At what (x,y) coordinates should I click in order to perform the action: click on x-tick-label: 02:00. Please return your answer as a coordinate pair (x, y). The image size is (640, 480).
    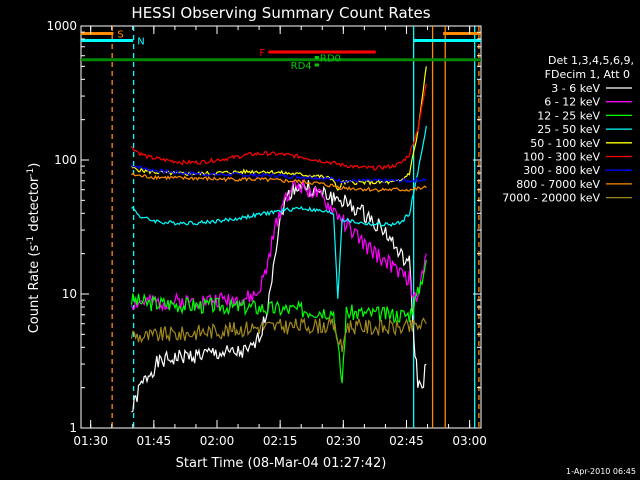
    Looking at the image, I should click on (217, 441).